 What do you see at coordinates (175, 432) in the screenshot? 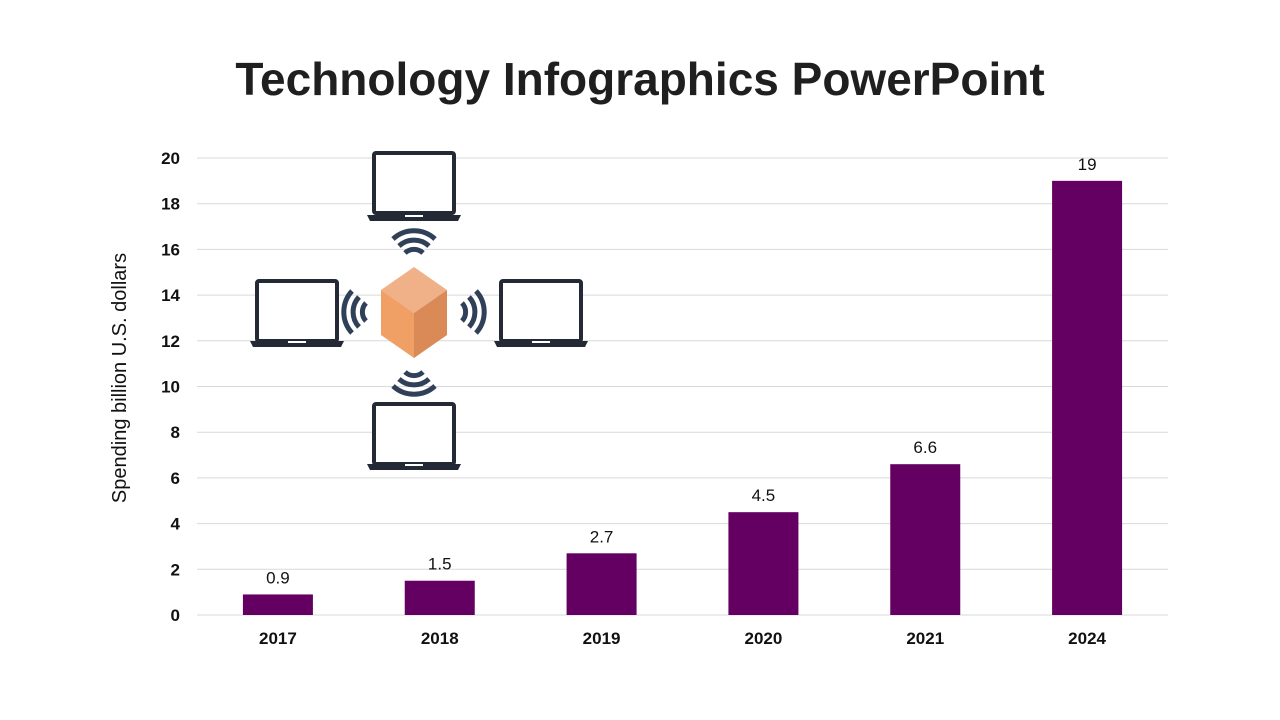
I see `y-tick-label: 8` at bounding box center [175, 432].